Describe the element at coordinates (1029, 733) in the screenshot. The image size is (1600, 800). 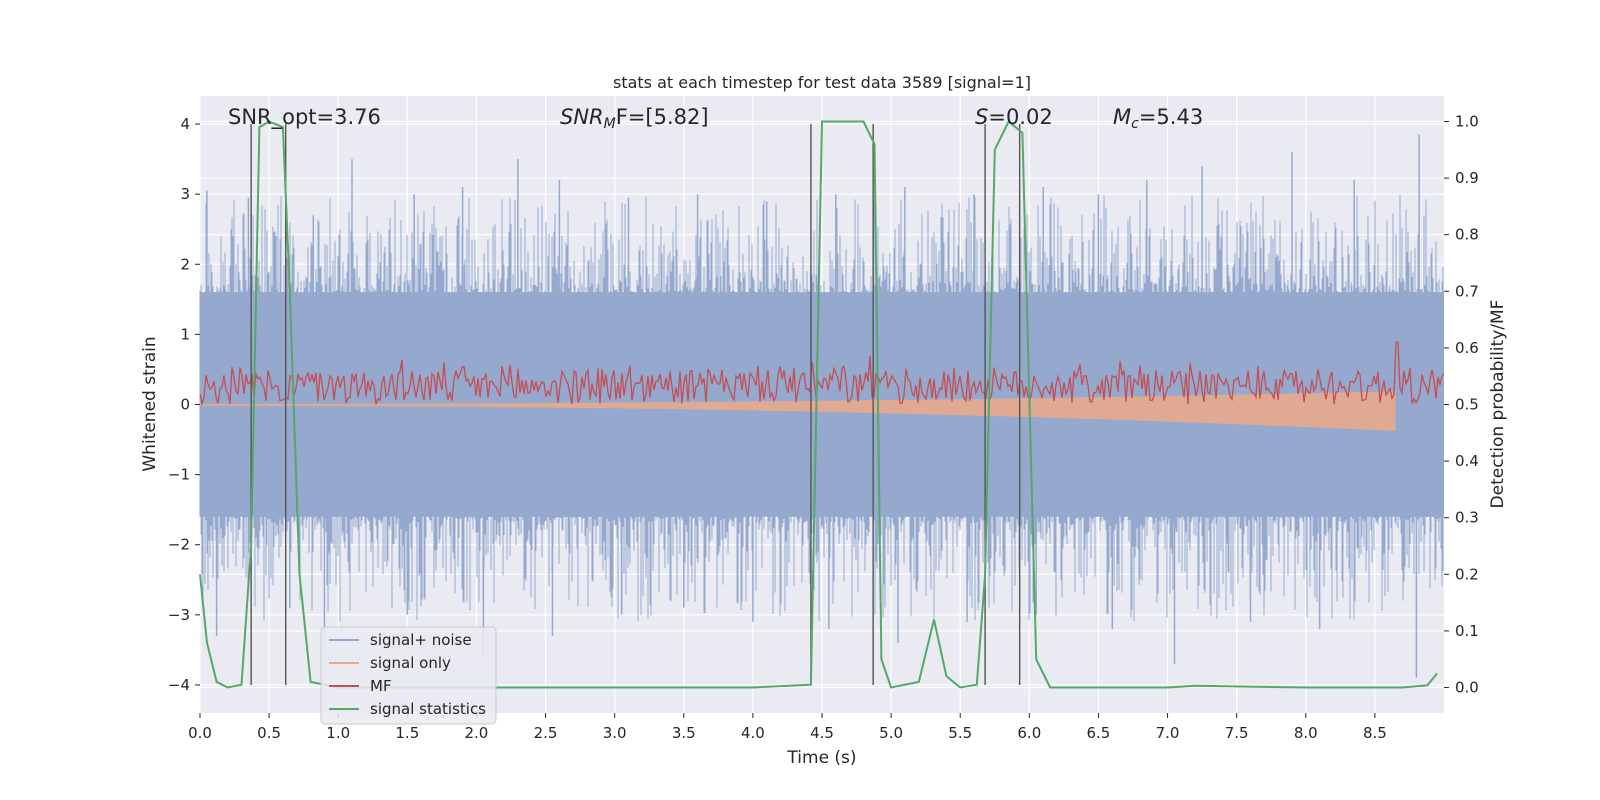
I see `x-tick-label: 6.0` at that location.